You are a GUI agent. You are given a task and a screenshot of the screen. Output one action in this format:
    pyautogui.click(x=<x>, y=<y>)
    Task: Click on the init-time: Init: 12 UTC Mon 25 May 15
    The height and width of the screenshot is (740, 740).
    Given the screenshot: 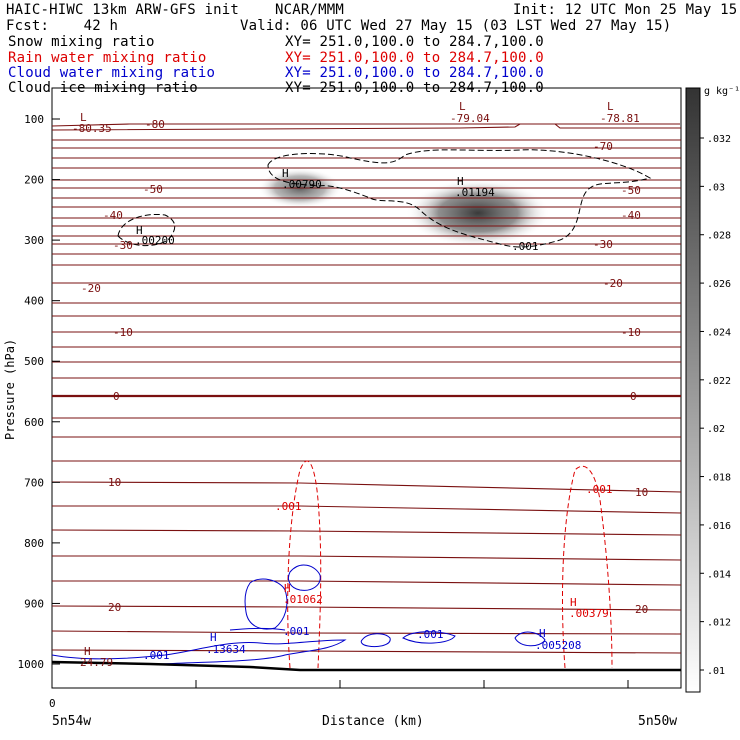 What is the action you would take?
    pyautogui.click(x=625, y=10)
    